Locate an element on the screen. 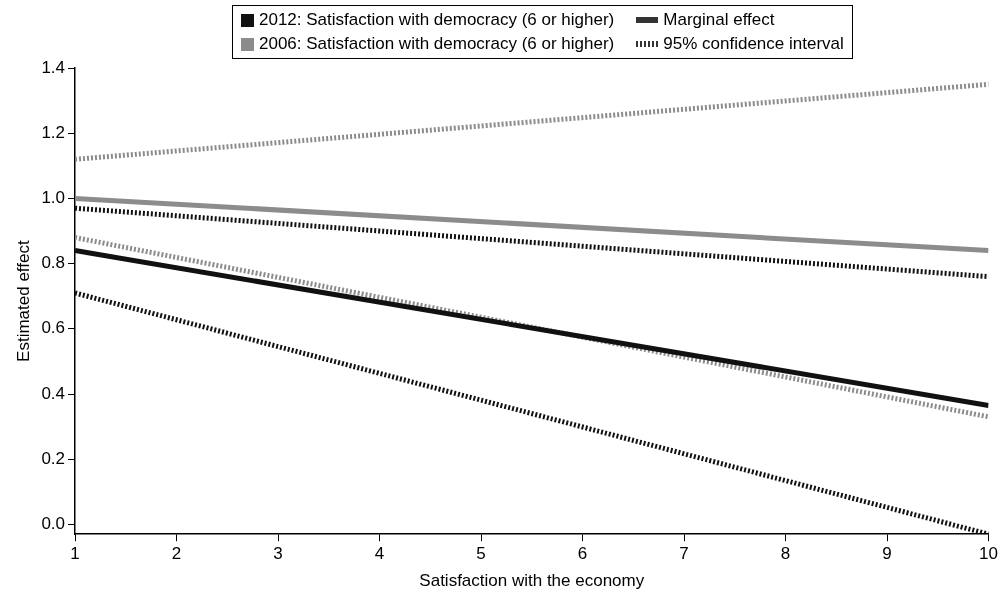 The width and height of the screenshot is (1001, 598). y-tick-label: 0.0 is located at coordinates (53, 524).